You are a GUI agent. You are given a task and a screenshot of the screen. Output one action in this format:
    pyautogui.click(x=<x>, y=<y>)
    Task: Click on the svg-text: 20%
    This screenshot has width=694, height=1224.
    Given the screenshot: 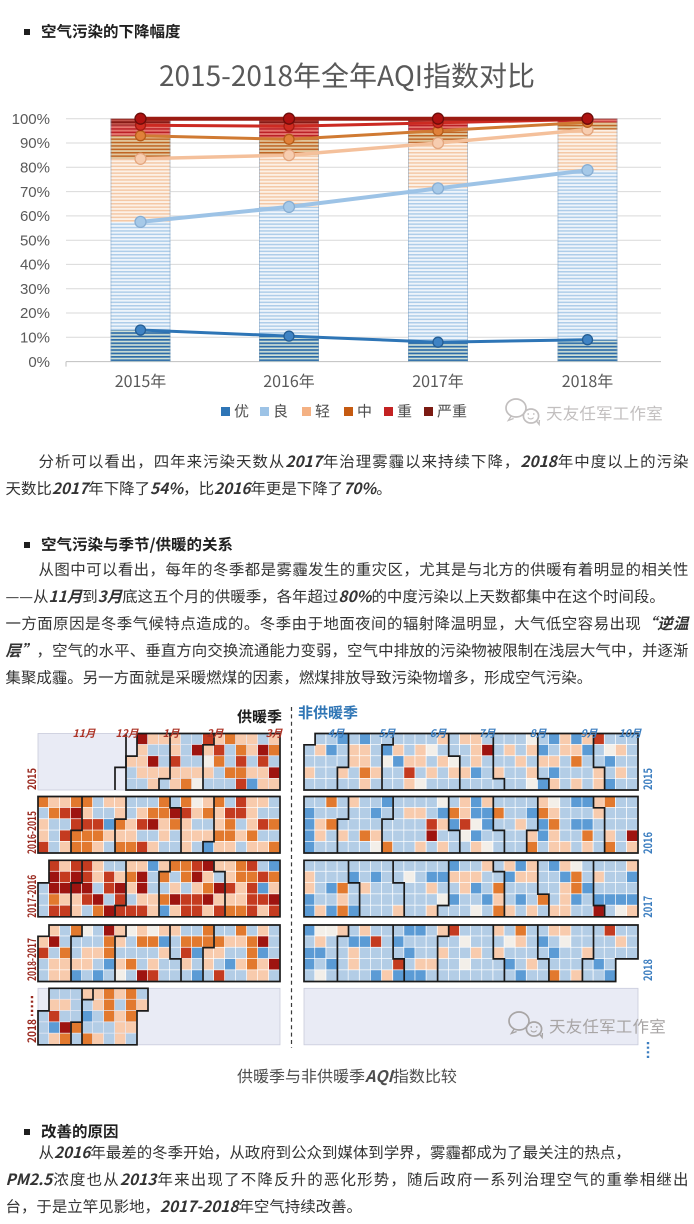 What is the action you would take?
    pyautogui.click(x=35, y=313)
    